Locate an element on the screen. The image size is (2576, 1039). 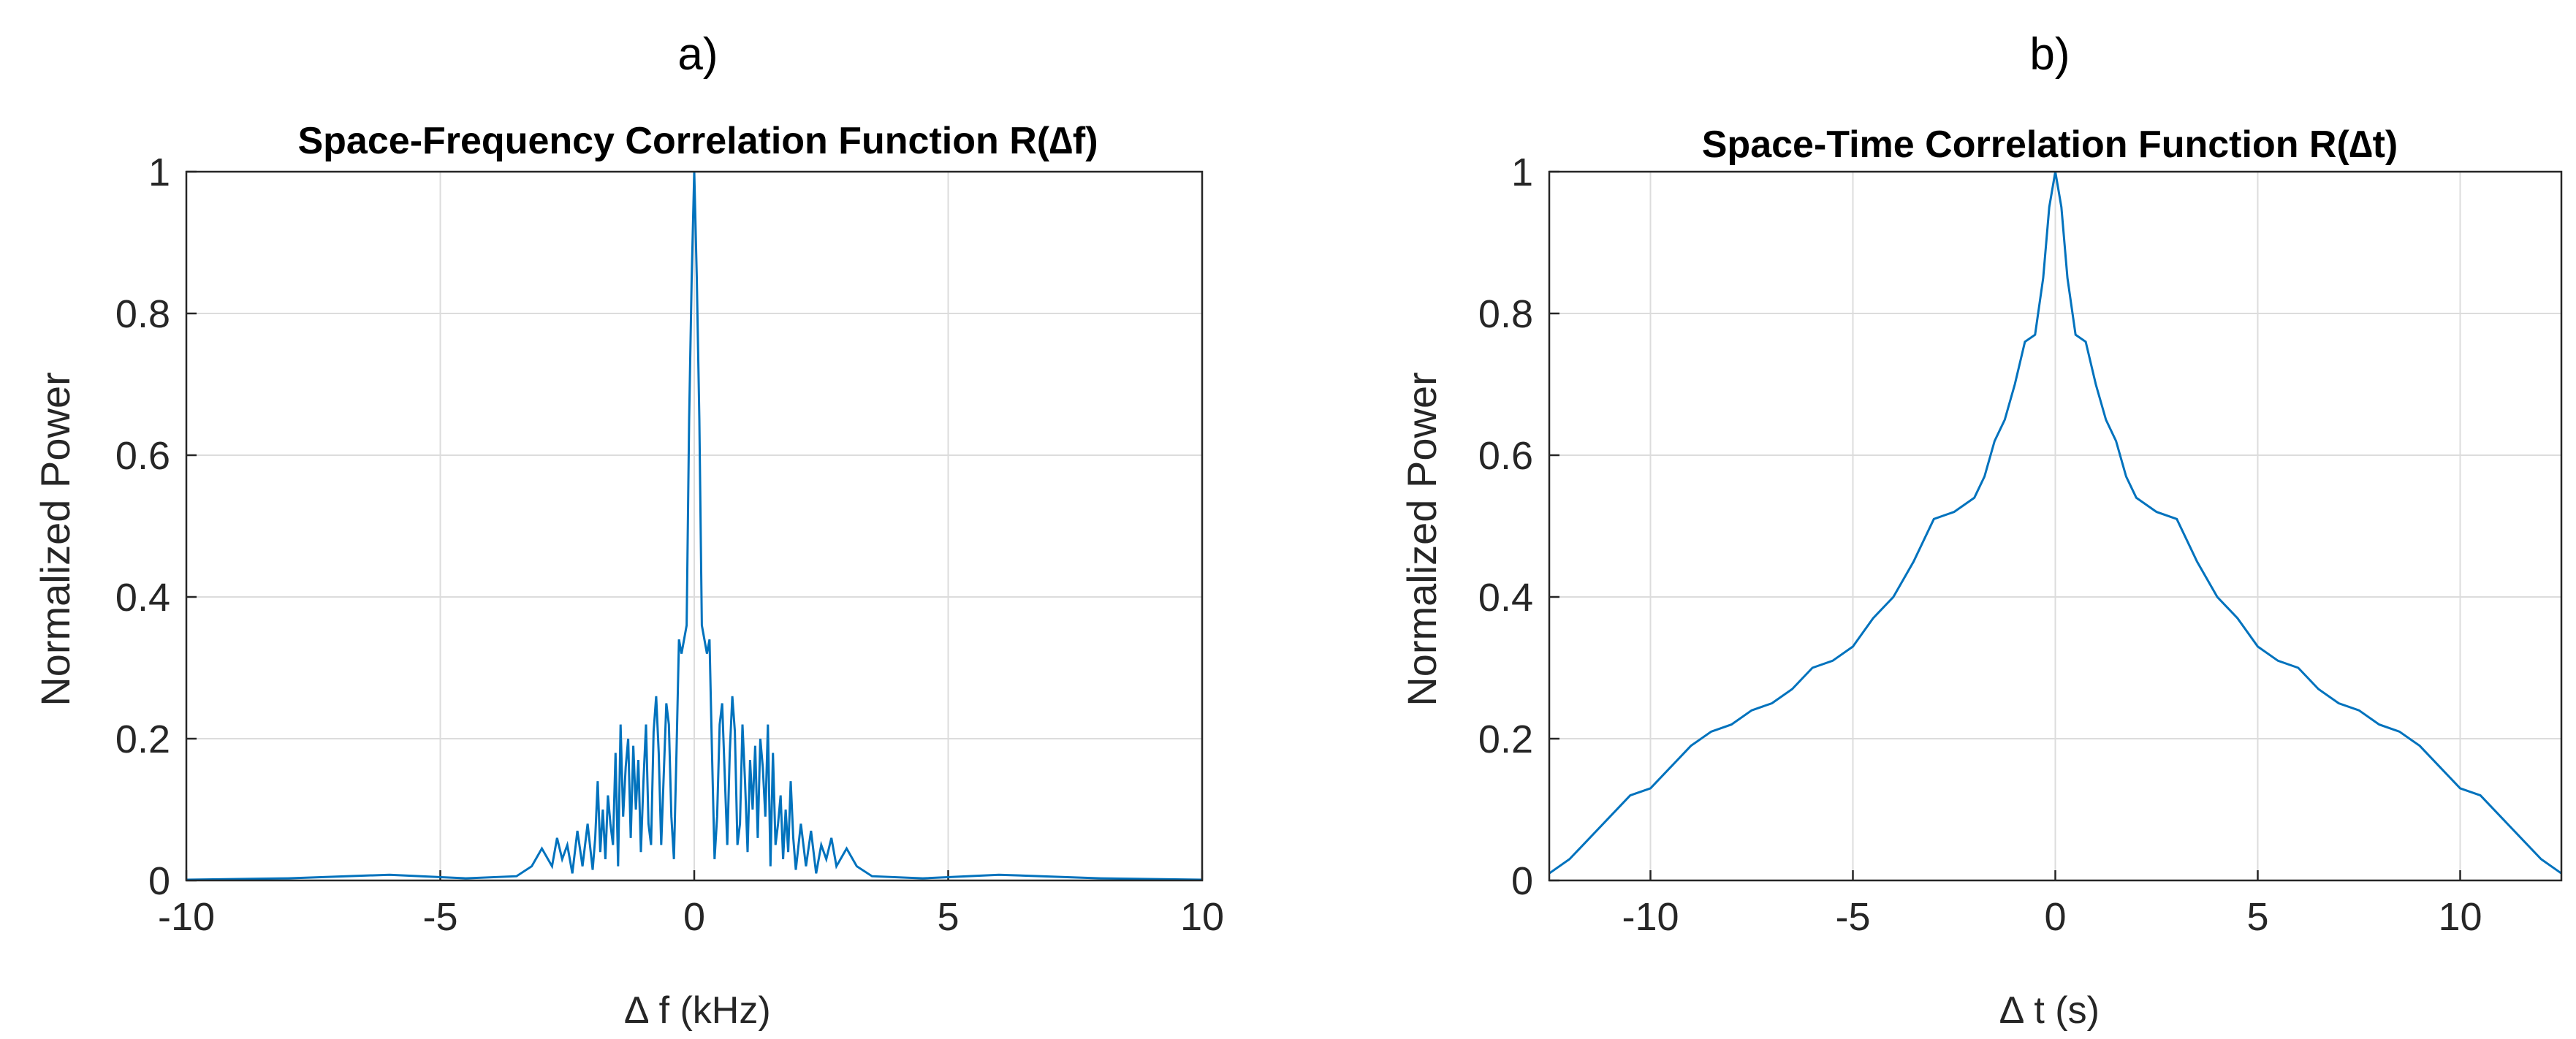
panel-a-x-tick-label: -10 is located at coordinates (187, 917).